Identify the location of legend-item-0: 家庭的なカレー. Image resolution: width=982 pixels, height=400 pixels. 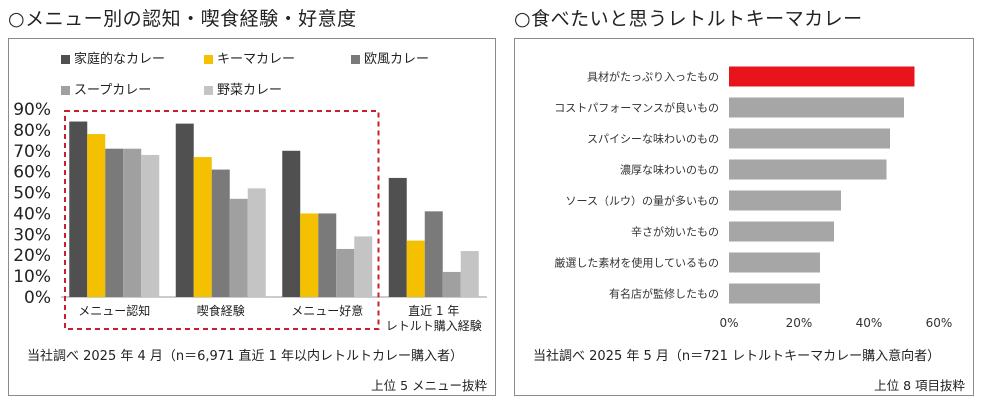
(113, 57).